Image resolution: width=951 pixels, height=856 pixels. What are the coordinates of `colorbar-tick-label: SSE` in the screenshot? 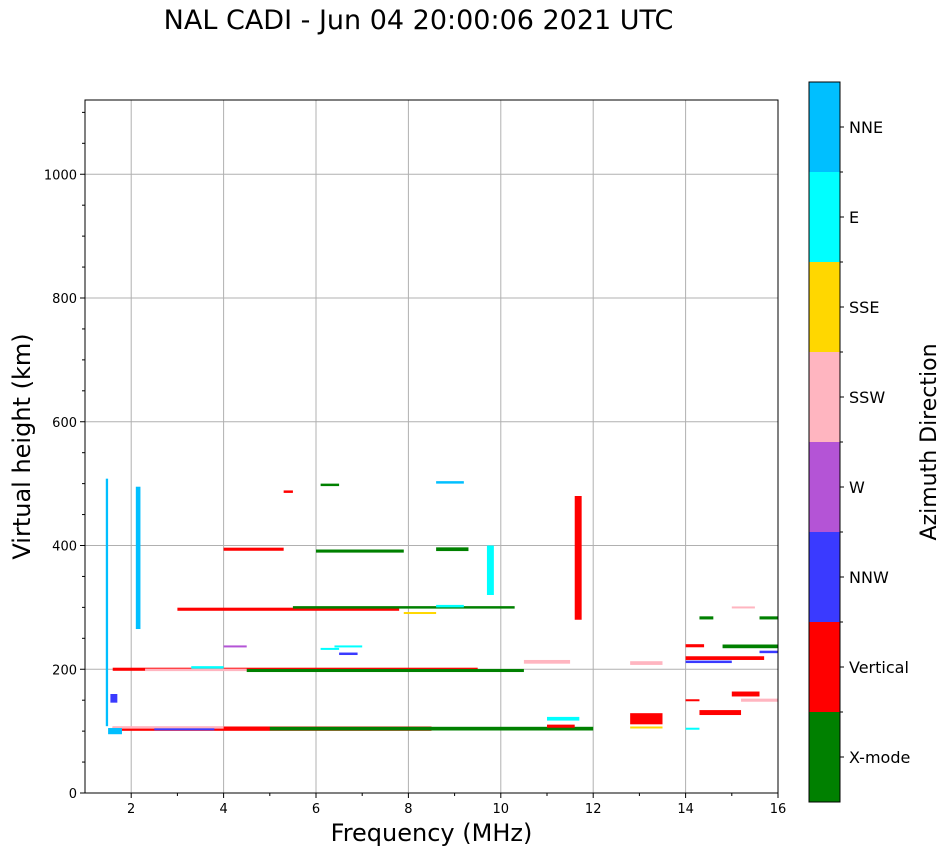 It's located at (864, 307).